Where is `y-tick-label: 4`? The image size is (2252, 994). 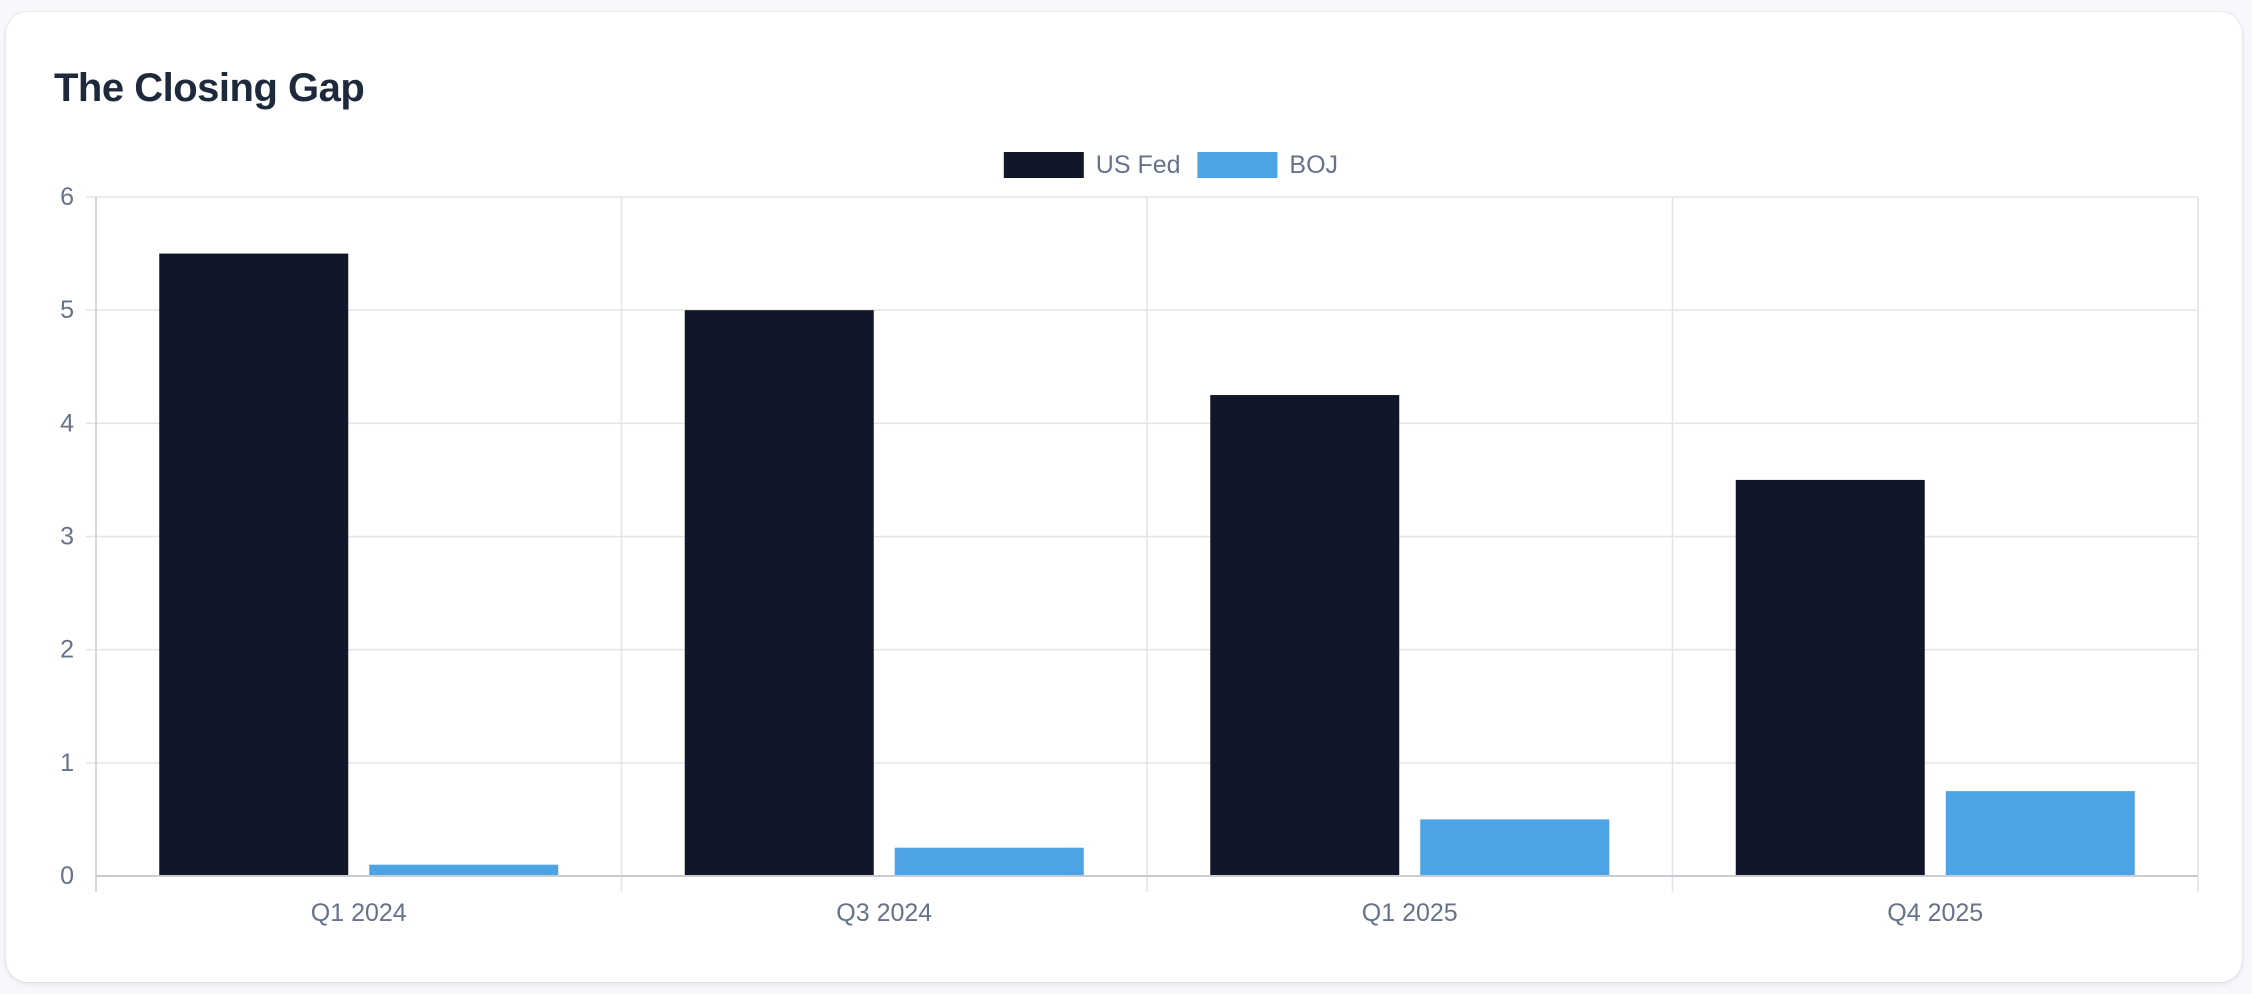 y-tick-label: 4 is located at coordinates (67, 423).